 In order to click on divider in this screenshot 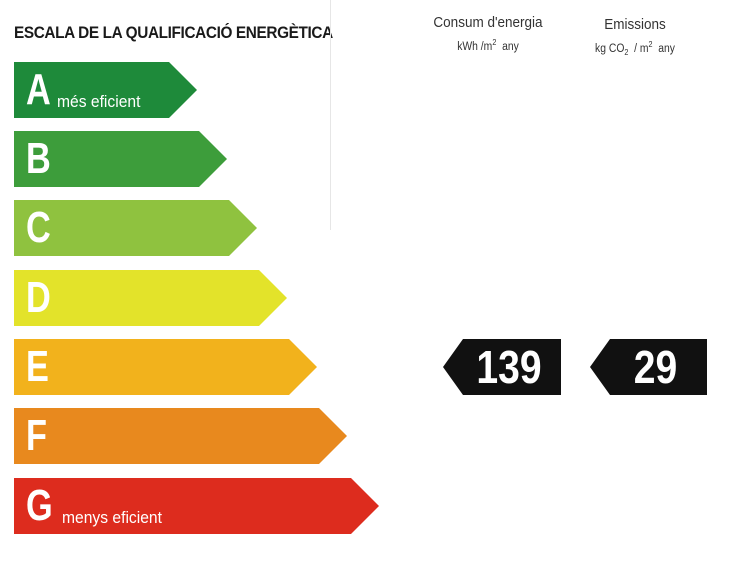, I will do `click(330, 115)`.